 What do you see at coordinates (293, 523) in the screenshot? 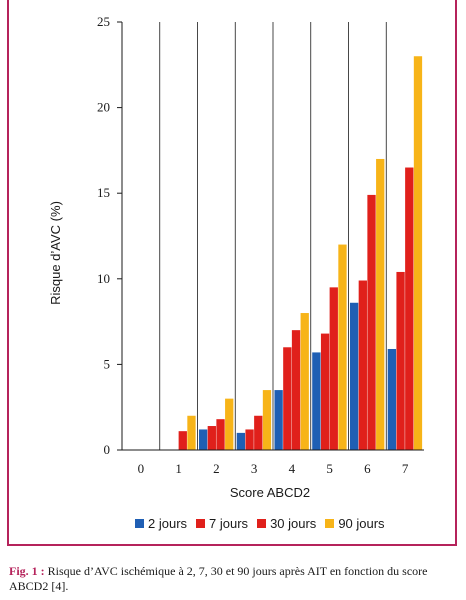
I see `legend-label: 30 jours` at bounding box center [293, 523].